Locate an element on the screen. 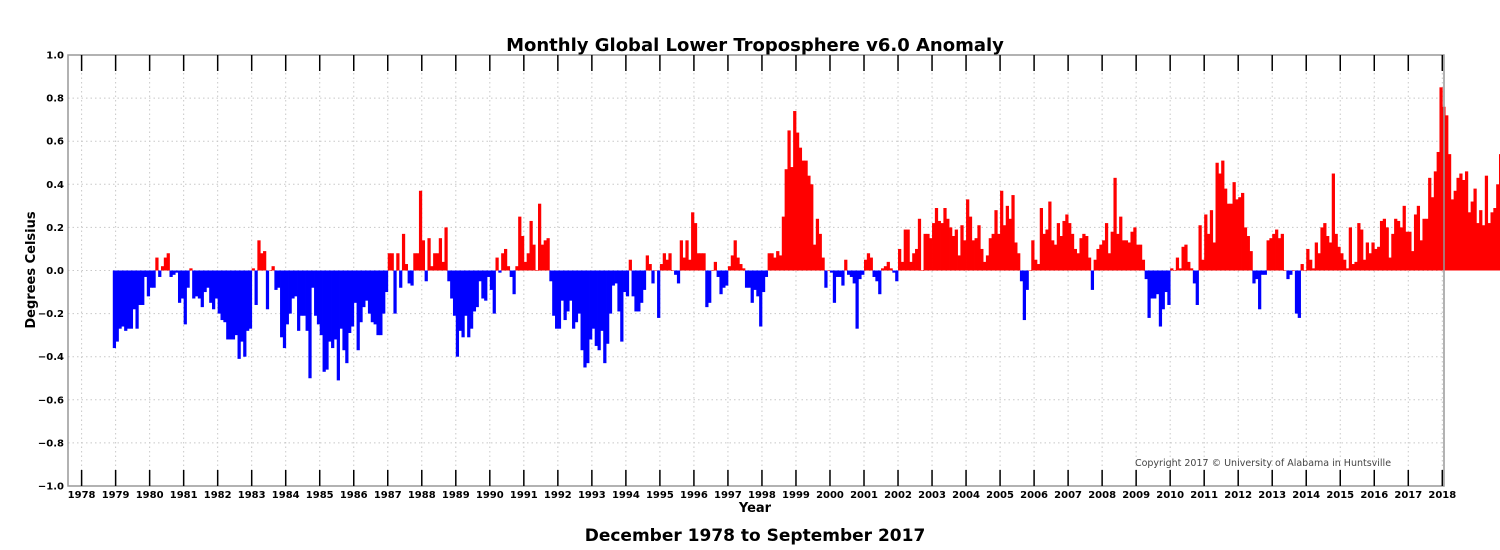 This screenshot has width=1500, height=550. x-tick-label: 1997 is located at coordinates (728, 495).